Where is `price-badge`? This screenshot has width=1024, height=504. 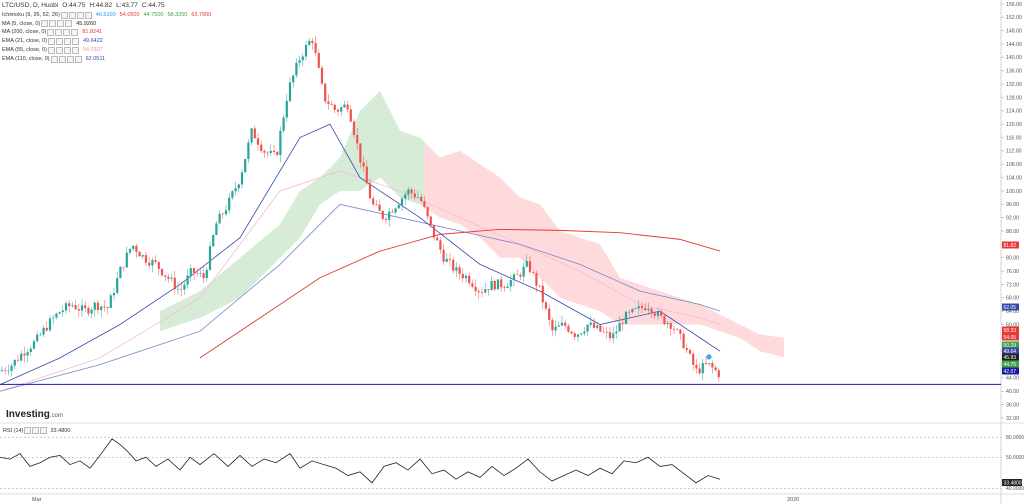
price-badge is located at coordinates (1010, 330).